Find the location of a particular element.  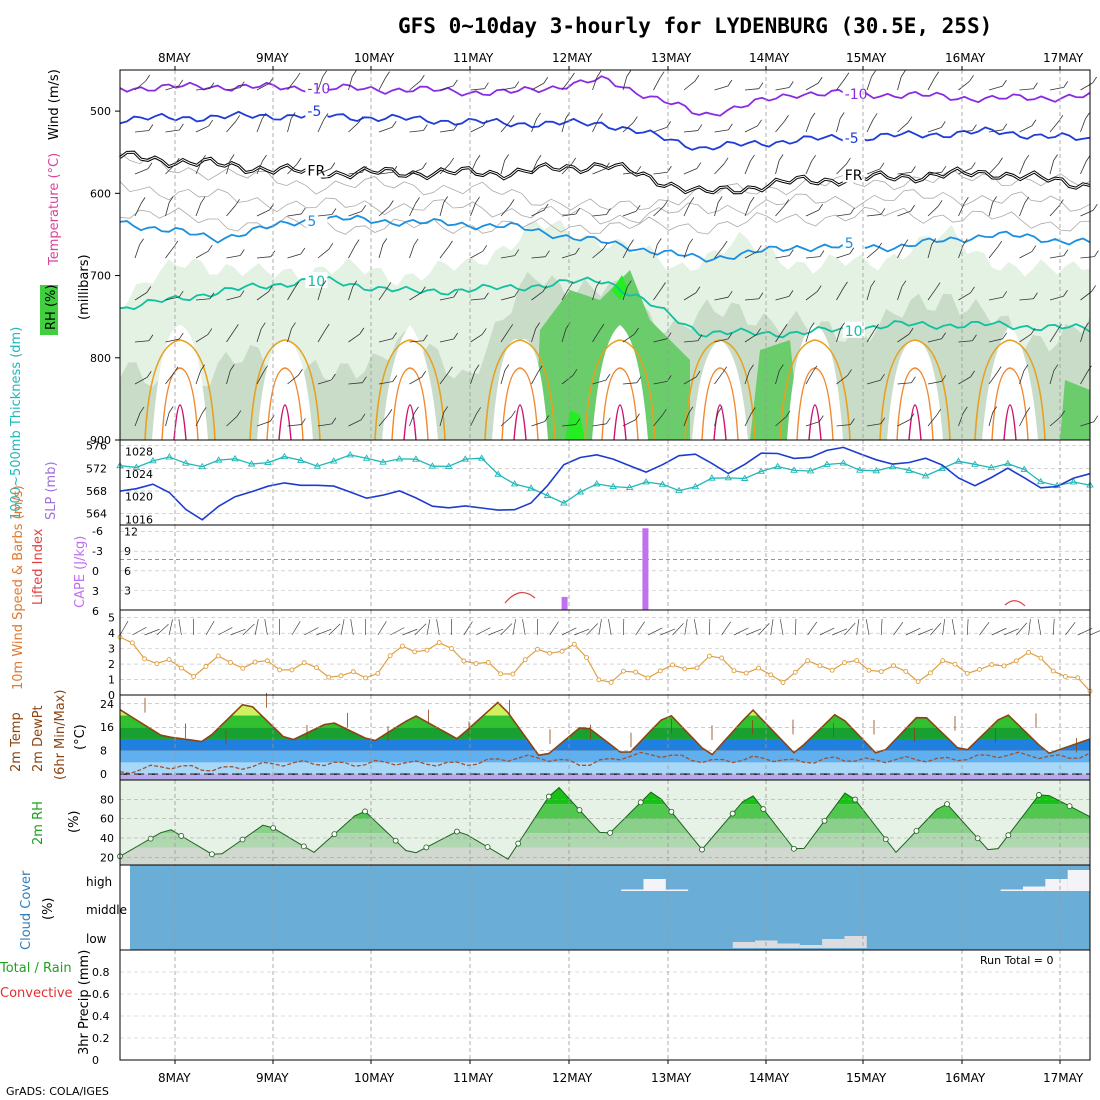

top-date-label: 12MAY is located at coordinates (572, 58).